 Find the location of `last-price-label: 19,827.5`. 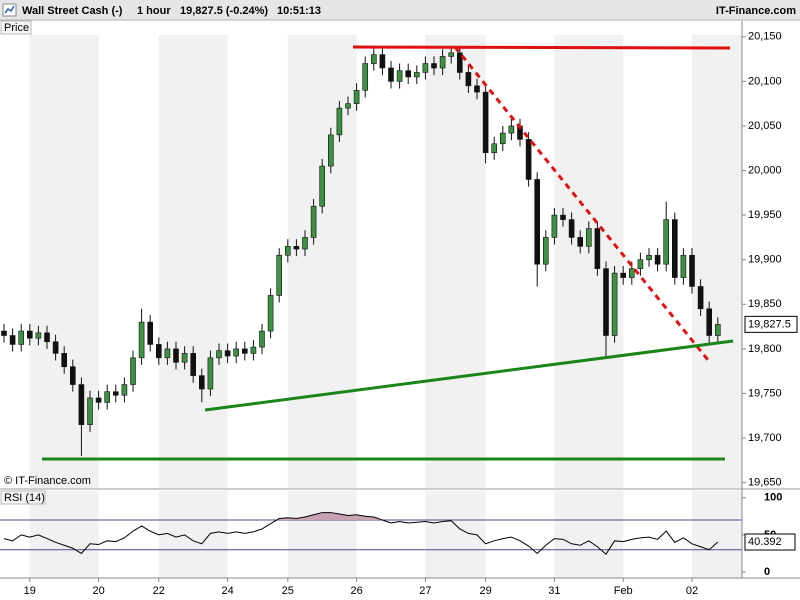

last-price-label: 19,827.5 is located at coordinates (769, 324).